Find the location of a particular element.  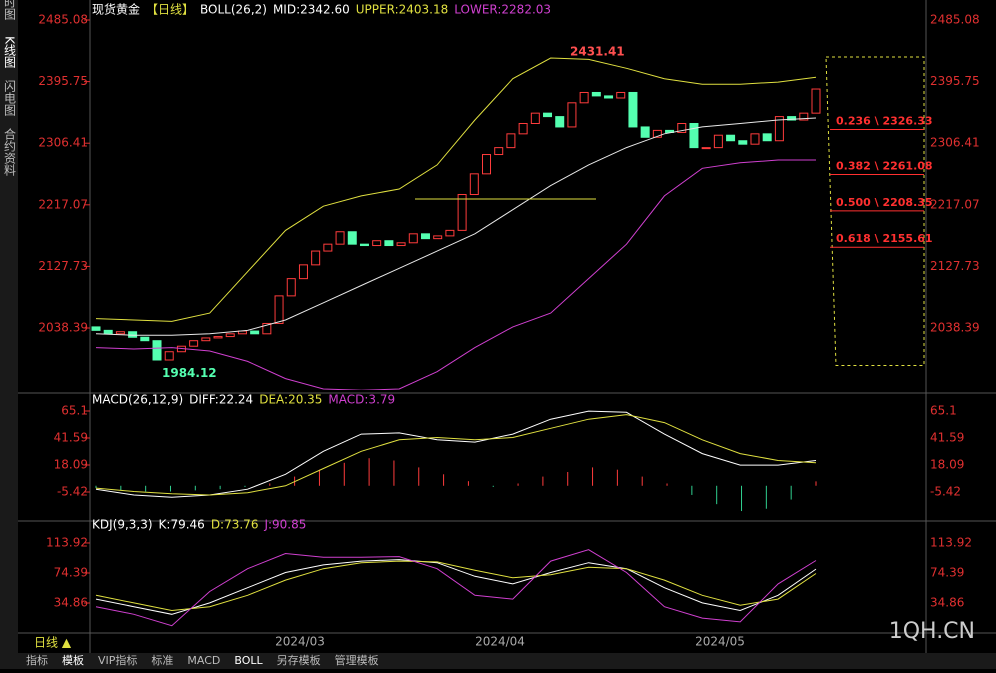

sidebar-tab: K线图 is located at coordinates (10, 52).